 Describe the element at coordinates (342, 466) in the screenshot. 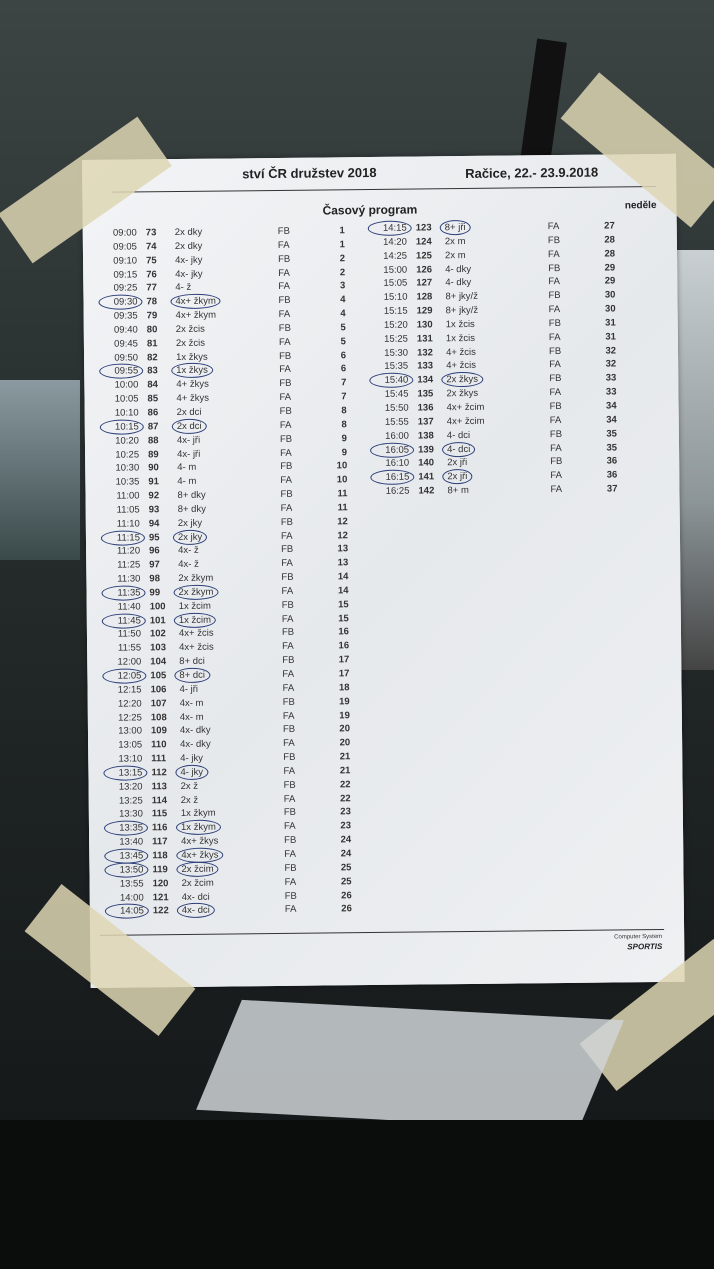

I see `race-heat: 10` at that location.